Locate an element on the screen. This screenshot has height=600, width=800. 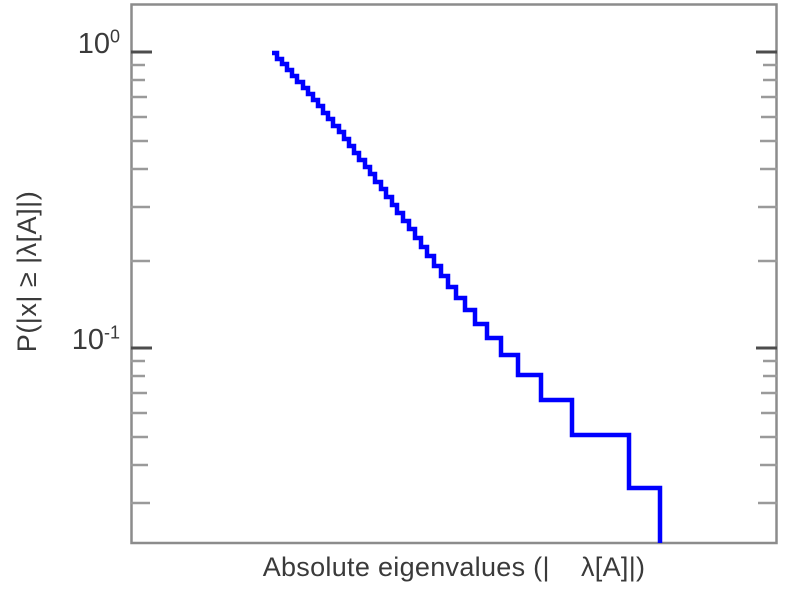
y-axis-minor-ticks-right is located at coordinates (767, 284).